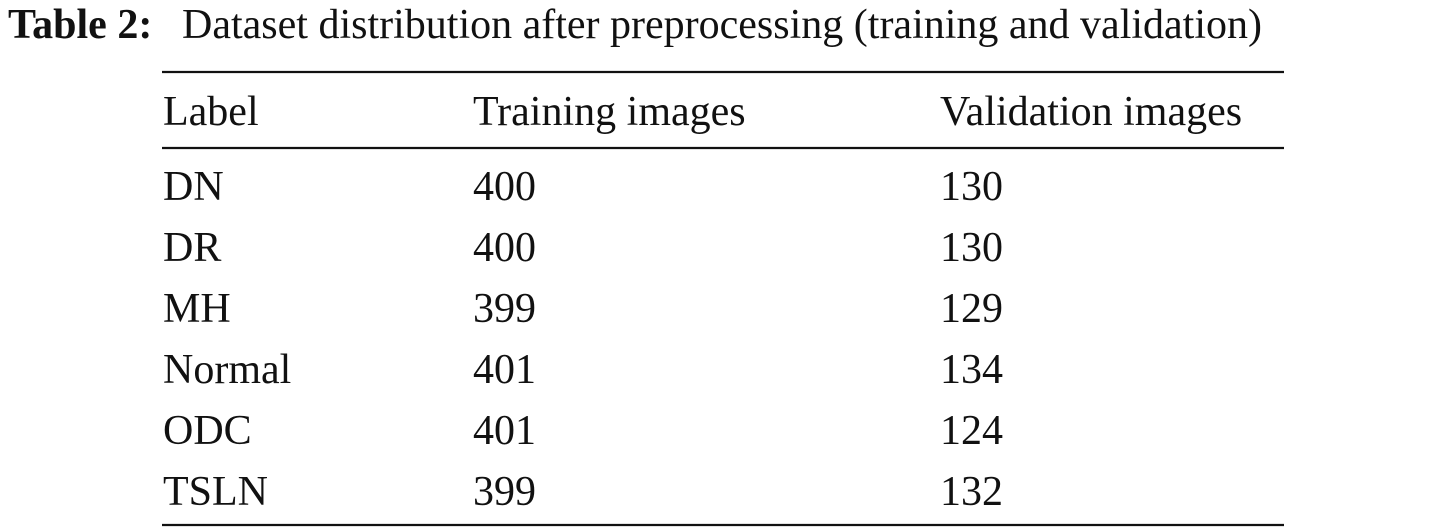  Describe the element at coordinates (609, 112) in the screenshot. I see `header-cell: Training images` at that location.